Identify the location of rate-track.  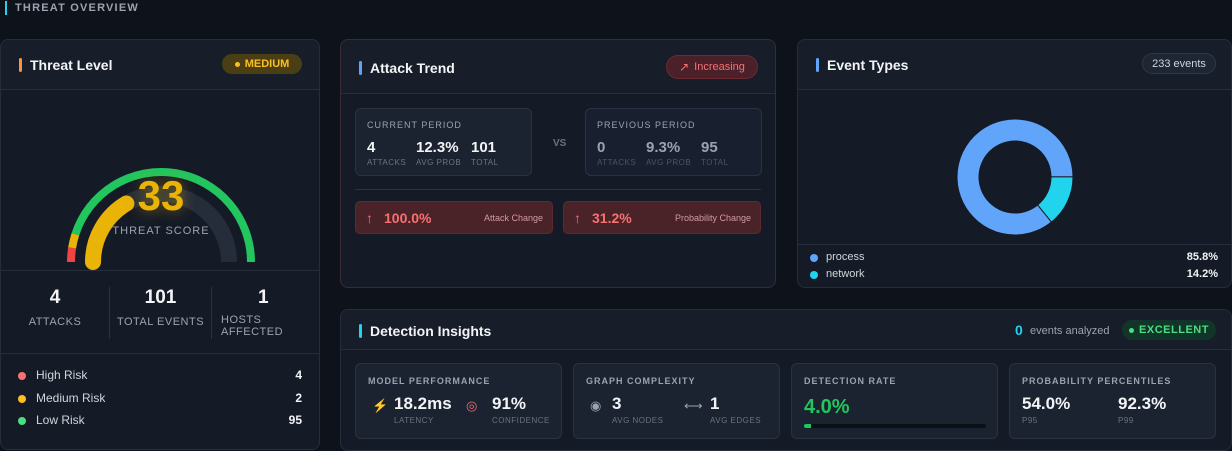
(895, 426).